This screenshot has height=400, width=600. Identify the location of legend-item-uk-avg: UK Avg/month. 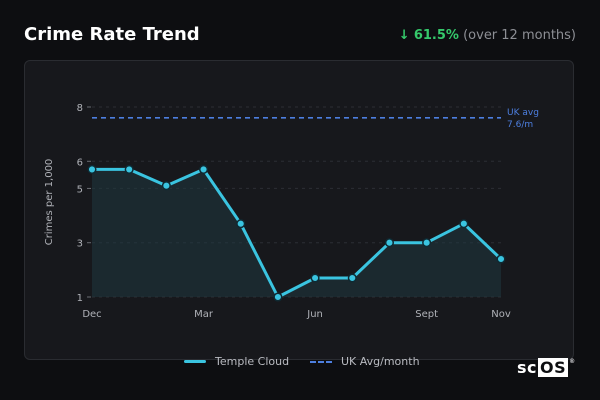
(365, 361).